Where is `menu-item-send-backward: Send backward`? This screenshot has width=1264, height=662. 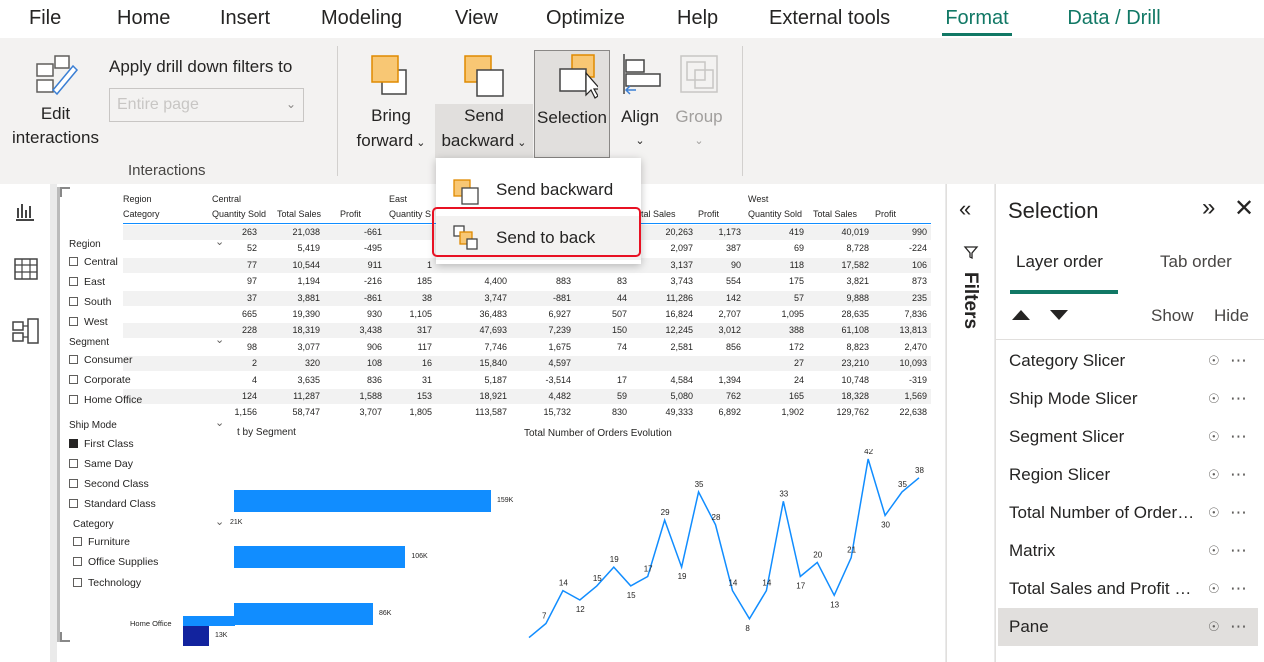 menu-item-send-backward: Send backward is located at coordinates (538, 190).